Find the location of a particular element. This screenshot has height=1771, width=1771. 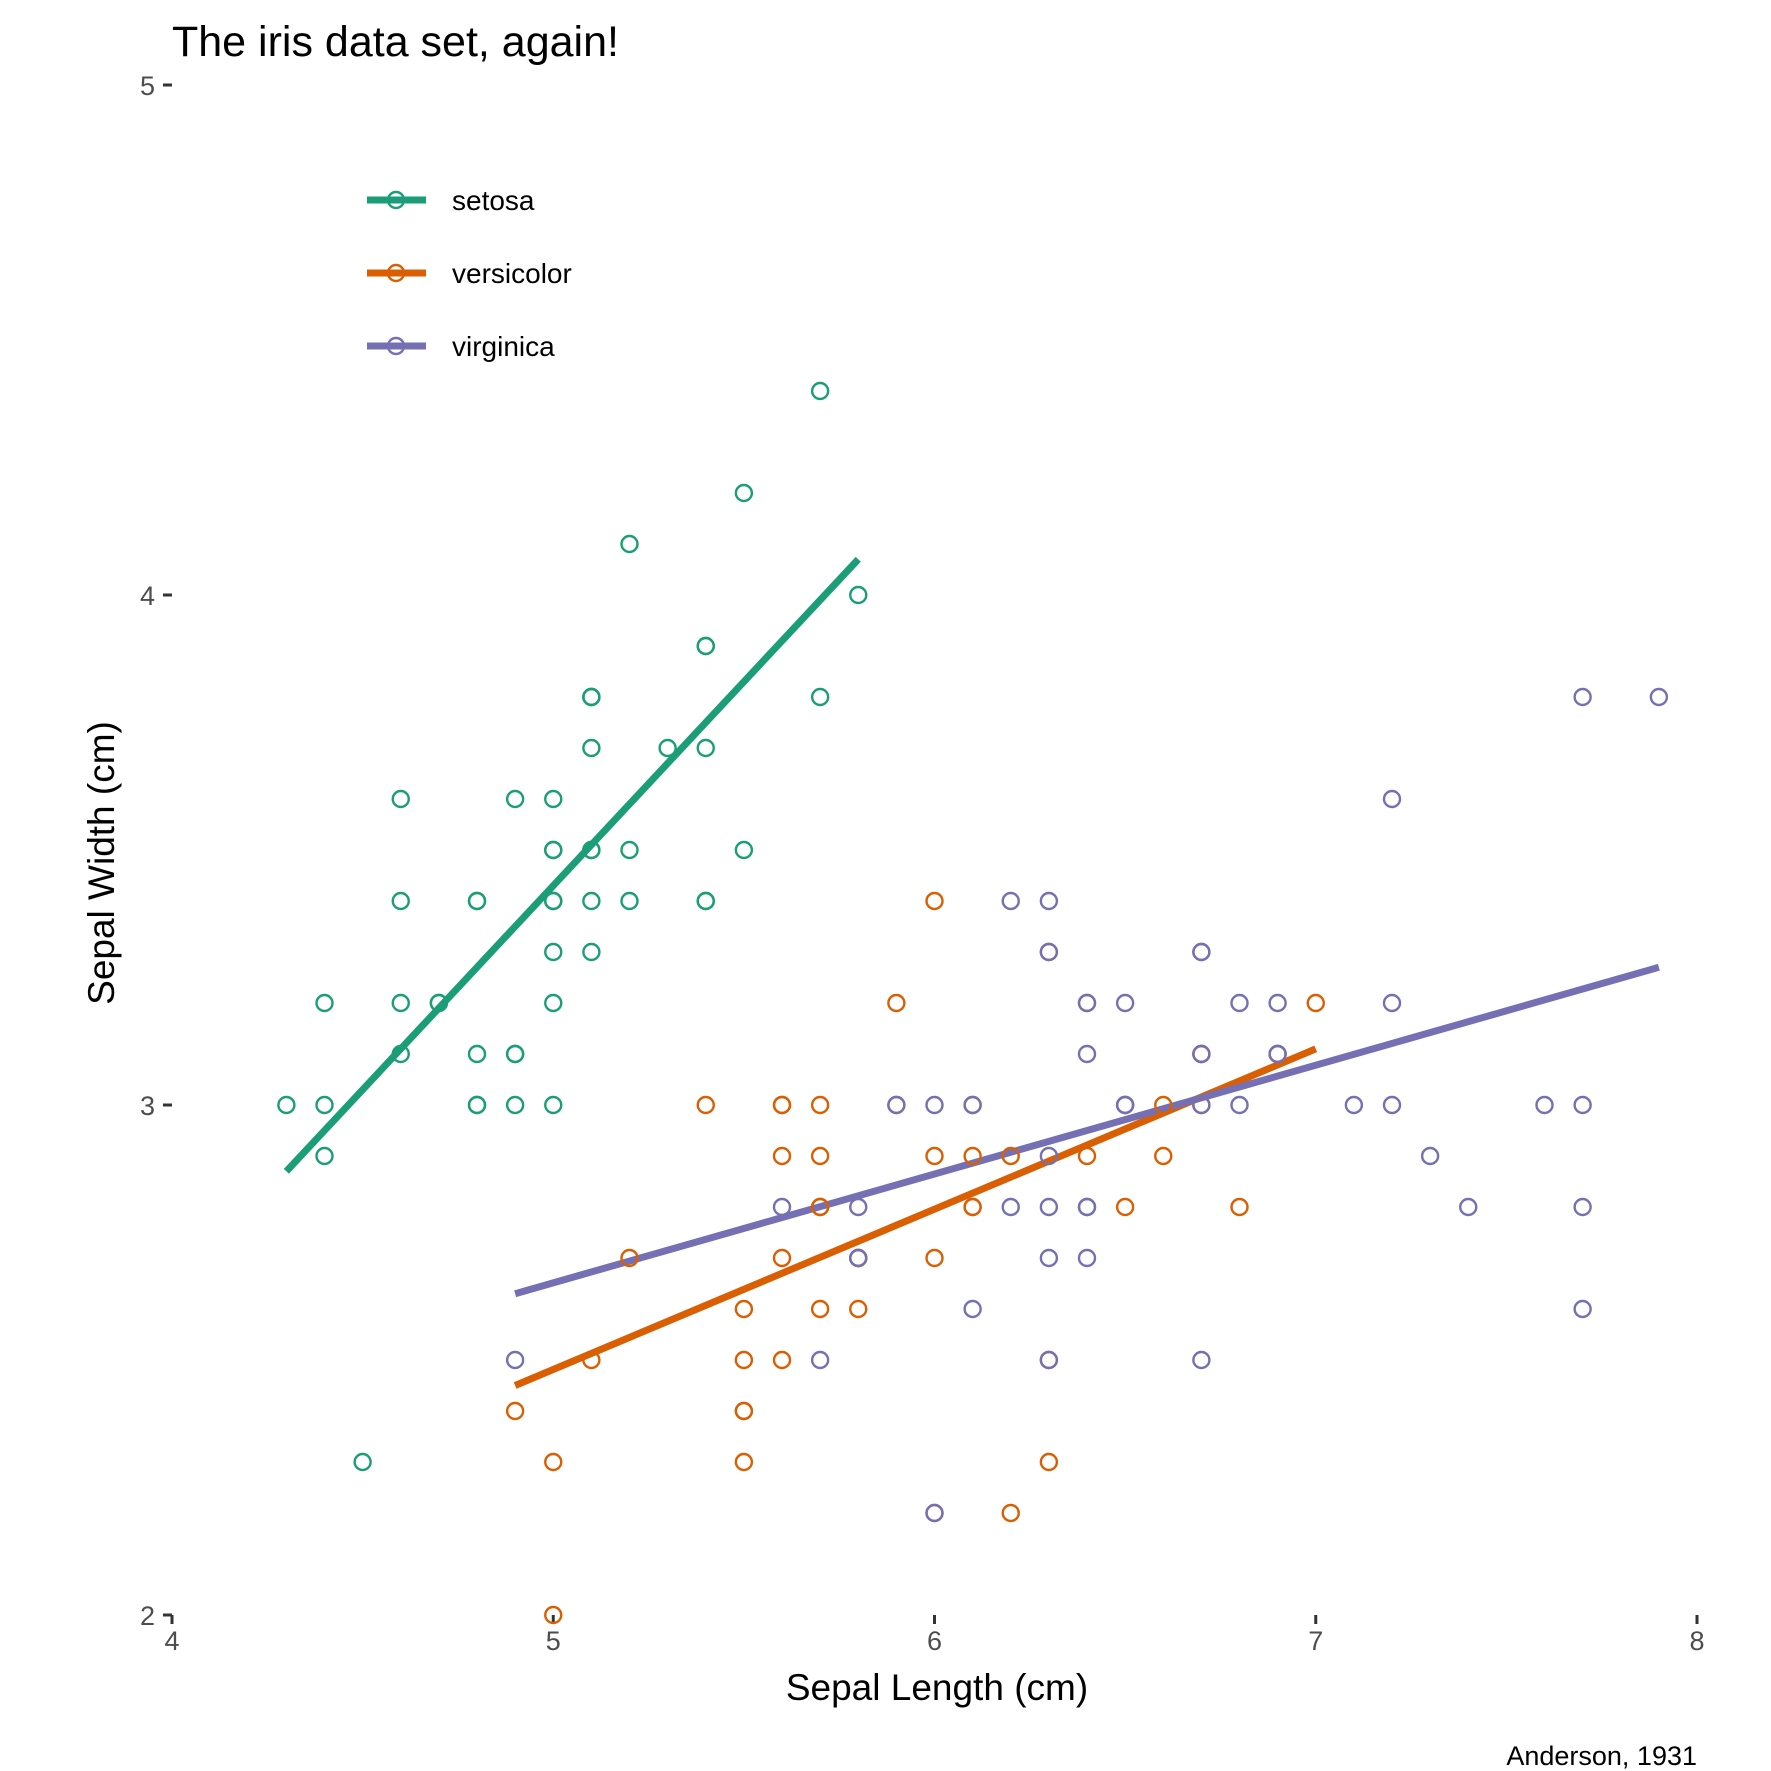

y-axis: 2 3 4 5 is located at coordinates (156, 851).